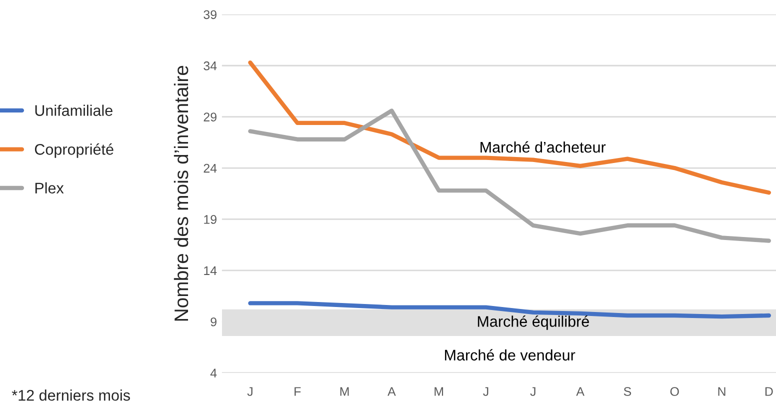  I want to click on y-tick-label: 19, so click(210, 219).